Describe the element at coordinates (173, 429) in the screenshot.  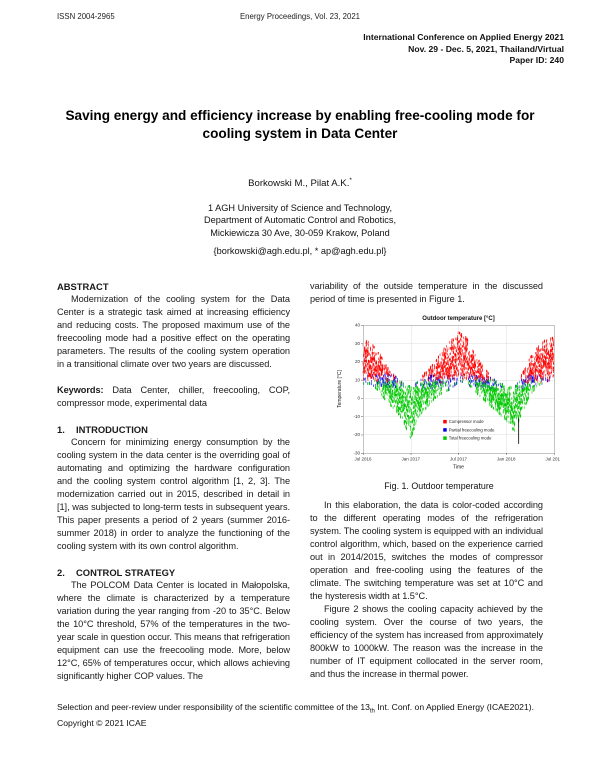
I see `section-1-heading: 1. INTRODUCTION` at that location.